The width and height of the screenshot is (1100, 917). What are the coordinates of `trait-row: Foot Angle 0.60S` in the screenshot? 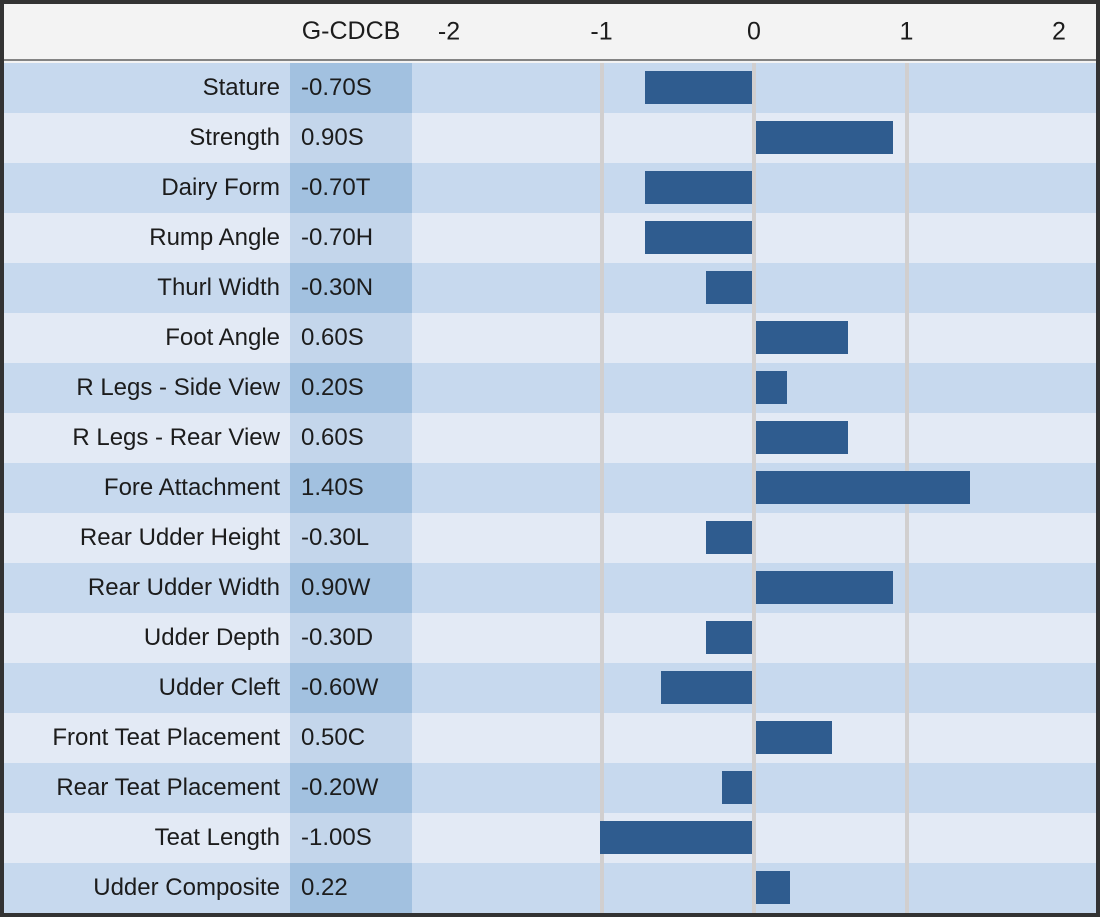 It's located at (550, 338).